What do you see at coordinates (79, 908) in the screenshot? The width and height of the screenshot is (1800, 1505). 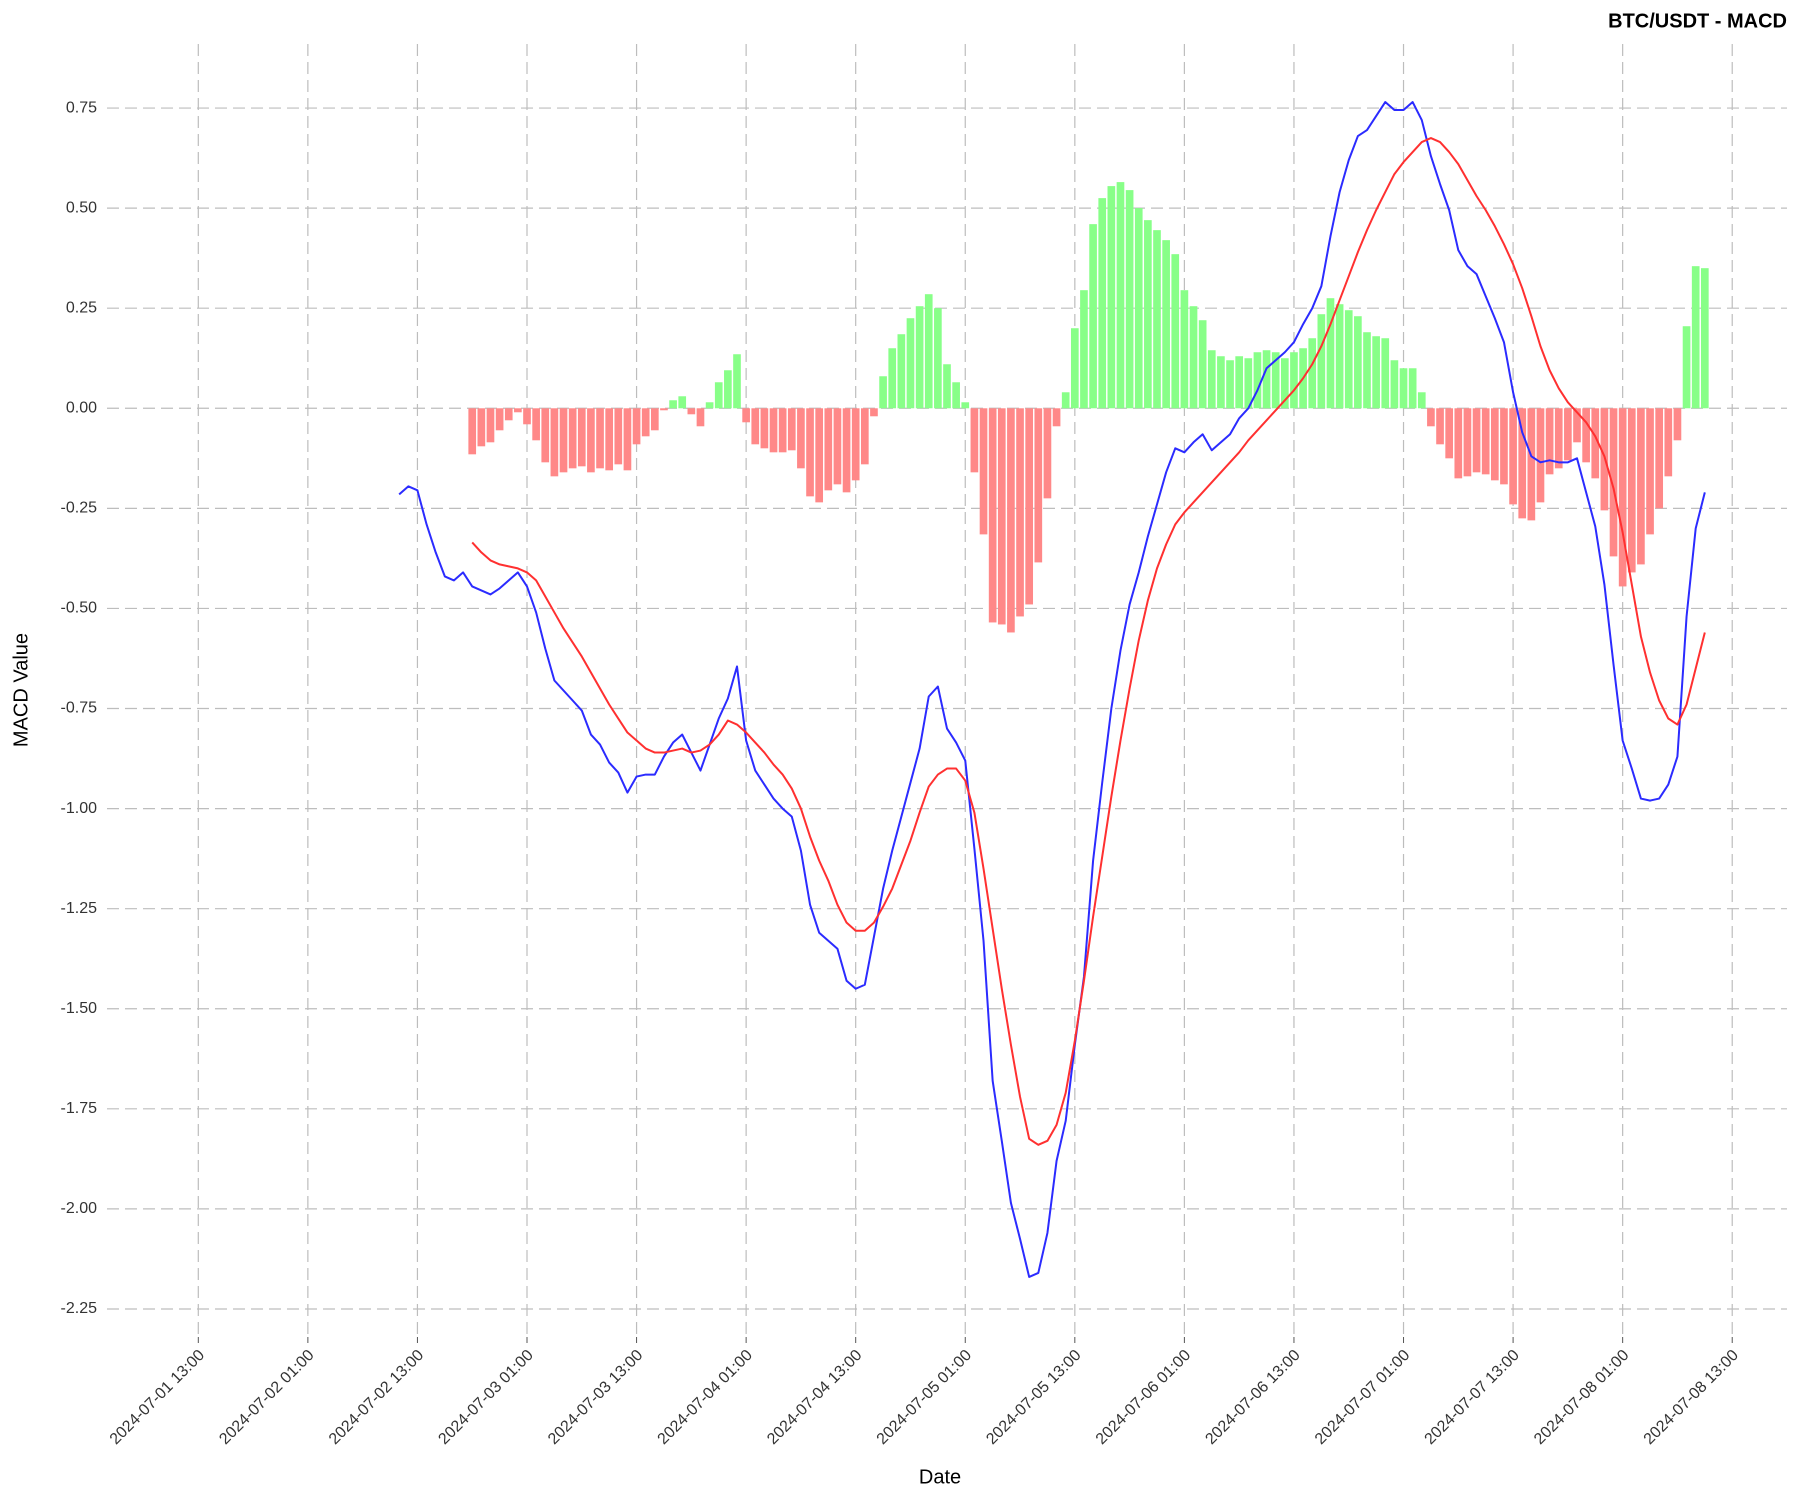 I see `y-tick-label: -1.25` at bounding box center [79, 908].